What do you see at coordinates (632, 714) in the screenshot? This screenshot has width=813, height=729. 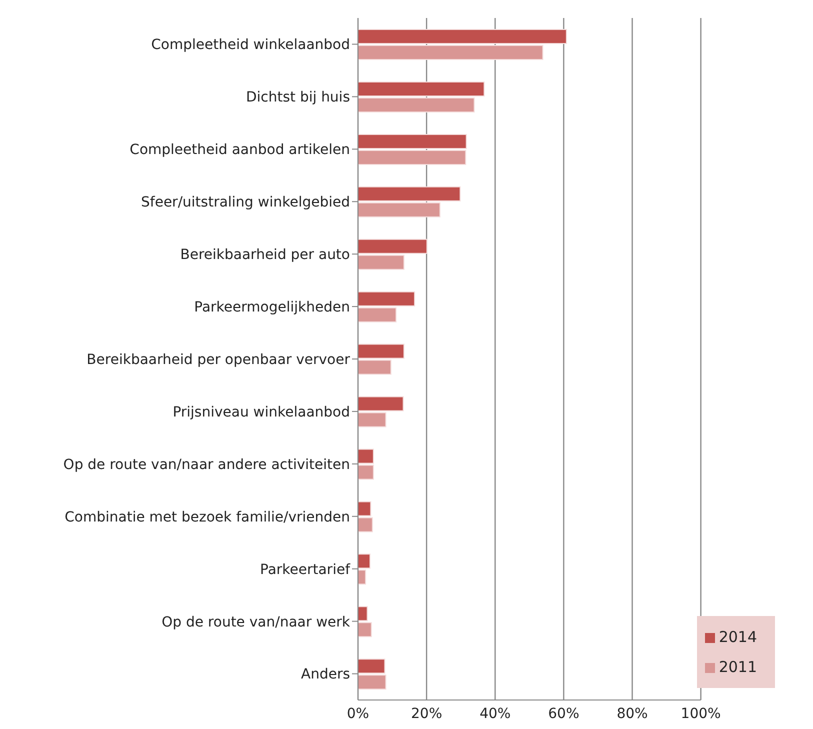 I see `x-tick-label: 80%` at bounding box center [632, 714].